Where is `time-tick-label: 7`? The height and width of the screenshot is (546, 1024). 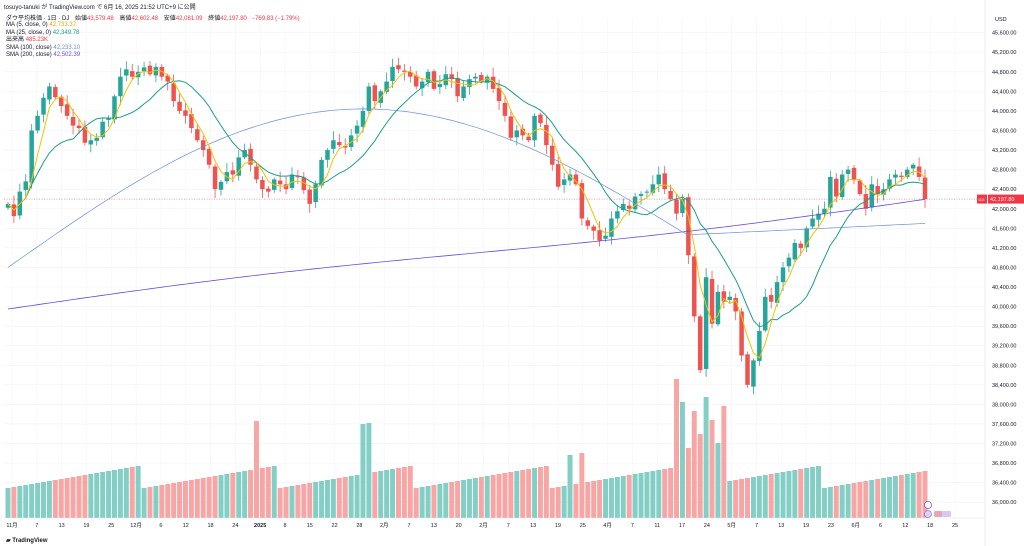
time-tick-label: 7 is located at coordinates (36, 526).